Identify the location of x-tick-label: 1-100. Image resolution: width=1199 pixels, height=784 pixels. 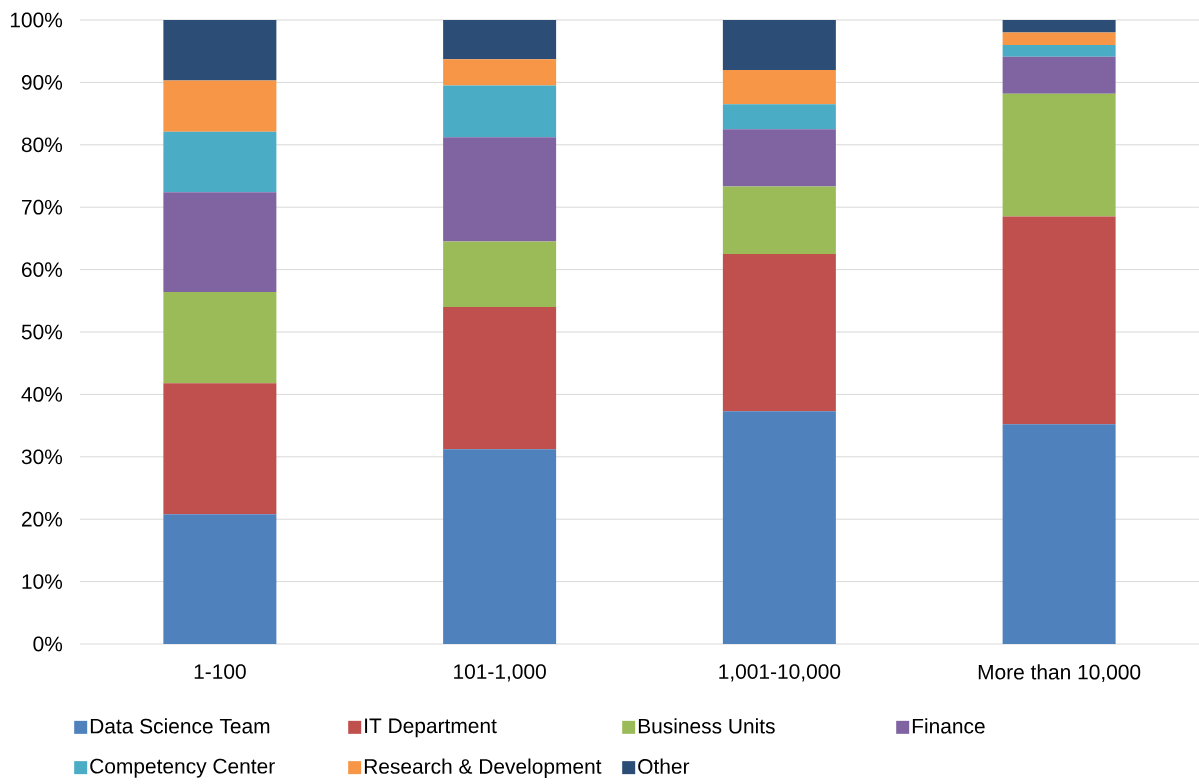
(220, 671).